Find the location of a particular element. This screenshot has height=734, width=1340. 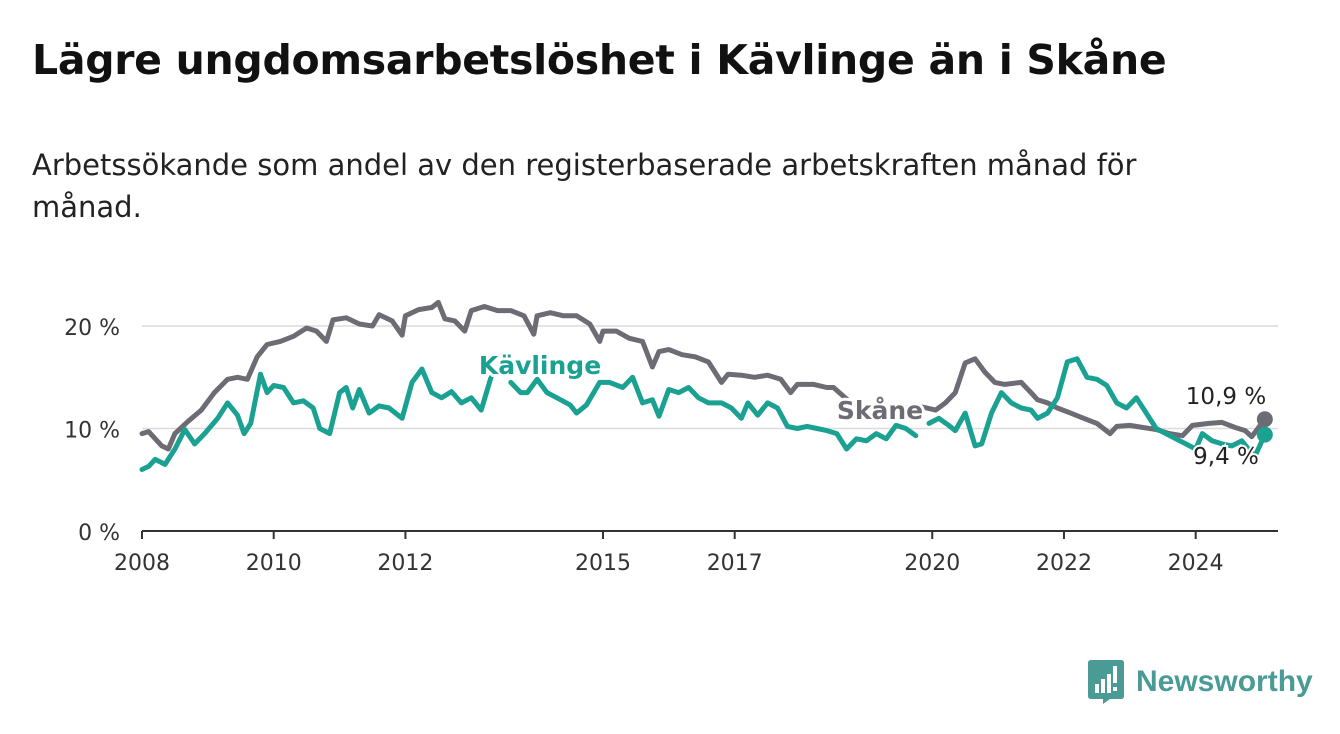

series-end-label: 10,9 % is located at coordinates (1226, 397).